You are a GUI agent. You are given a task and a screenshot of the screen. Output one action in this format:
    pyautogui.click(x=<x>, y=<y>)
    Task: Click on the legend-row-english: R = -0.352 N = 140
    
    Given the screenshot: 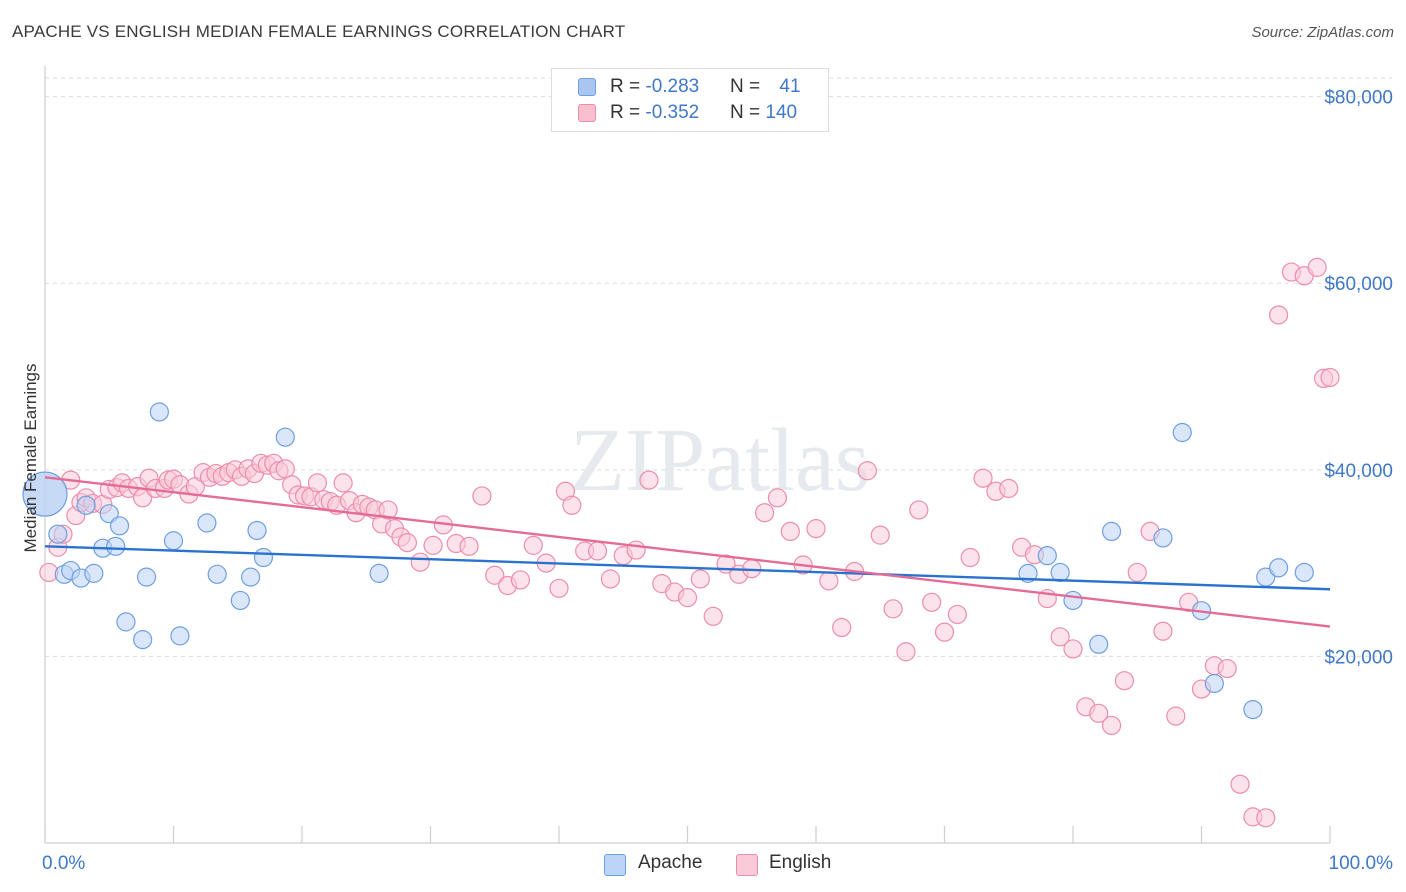 What is the action you would take?
    pyautogui.click(x=690, y=114)
    